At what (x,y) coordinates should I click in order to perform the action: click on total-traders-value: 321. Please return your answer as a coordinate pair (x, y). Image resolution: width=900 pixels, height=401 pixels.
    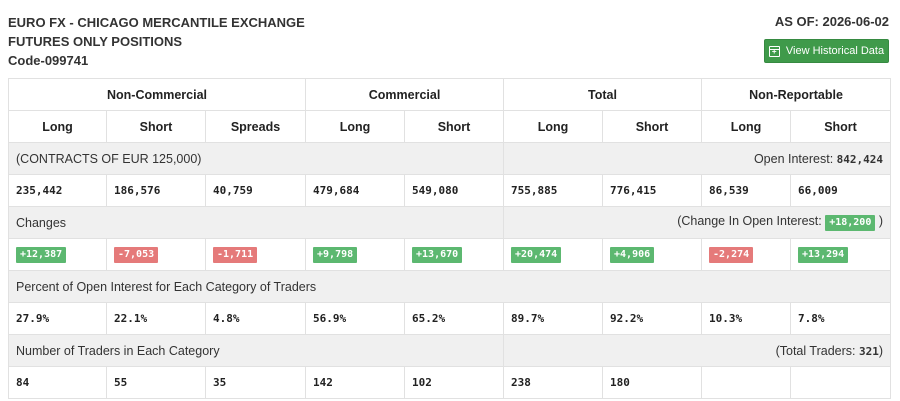
    Looking at the image, I should click on (868, 351).